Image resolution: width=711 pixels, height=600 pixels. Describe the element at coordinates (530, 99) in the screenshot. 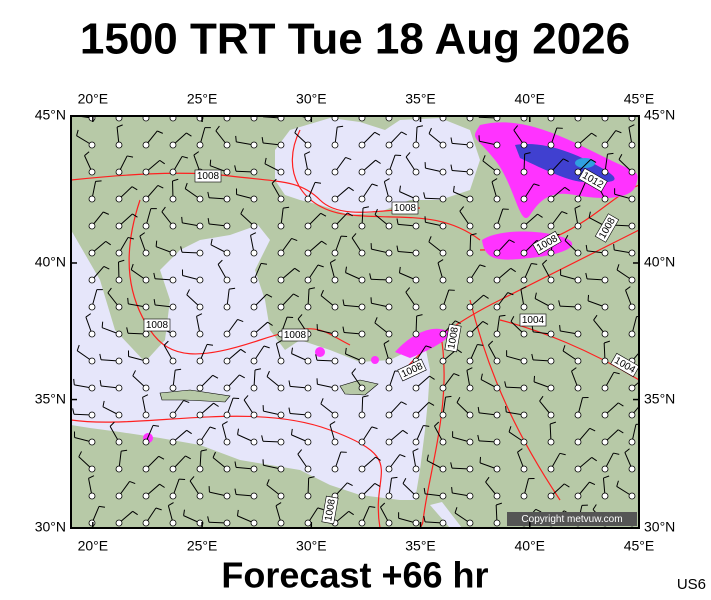

I see `lon-tick-label: 40°E` at that location.